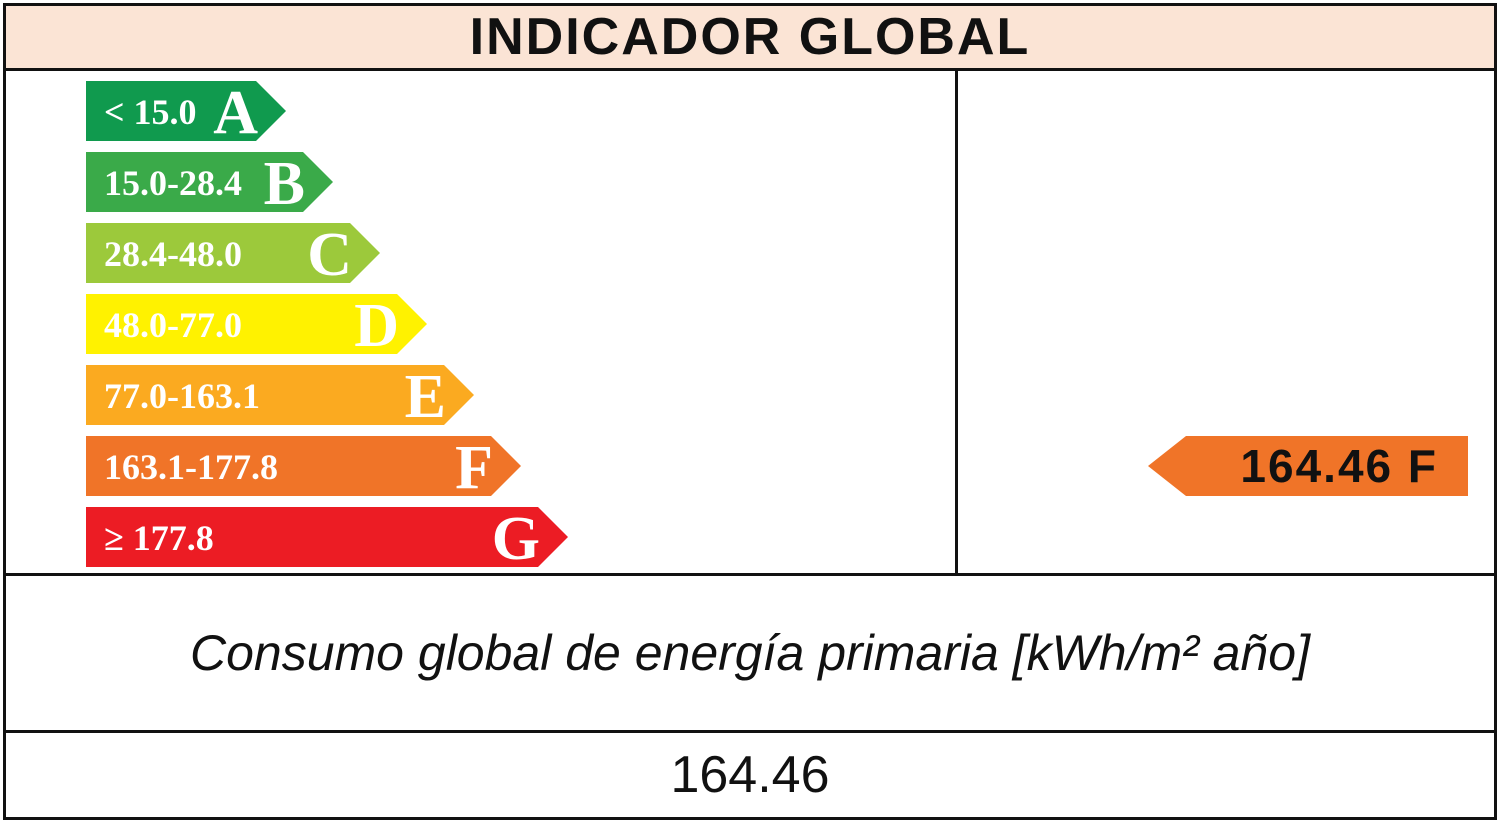 The height and width of the screenshot is (829, 1500). Describe the element at coordinates (191, 467) in the screenshot. I see `rating-range-label-f: 163.1-177.8` at that location.